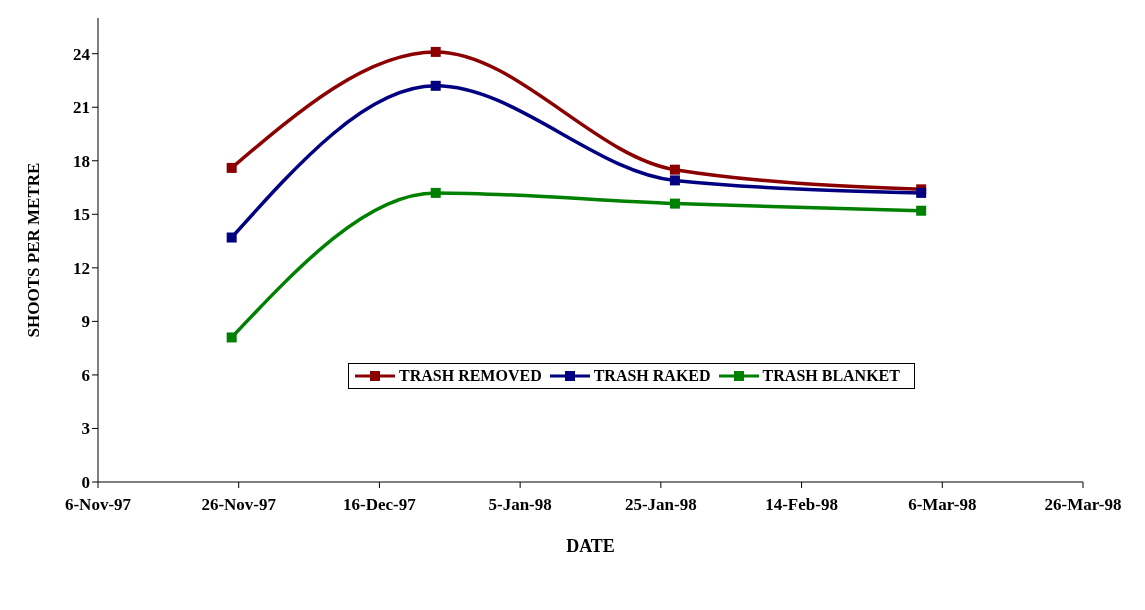 The width and height of the screenshot is (1145, 610). I want to click on y-tick-label: 9, so click(85, 322).